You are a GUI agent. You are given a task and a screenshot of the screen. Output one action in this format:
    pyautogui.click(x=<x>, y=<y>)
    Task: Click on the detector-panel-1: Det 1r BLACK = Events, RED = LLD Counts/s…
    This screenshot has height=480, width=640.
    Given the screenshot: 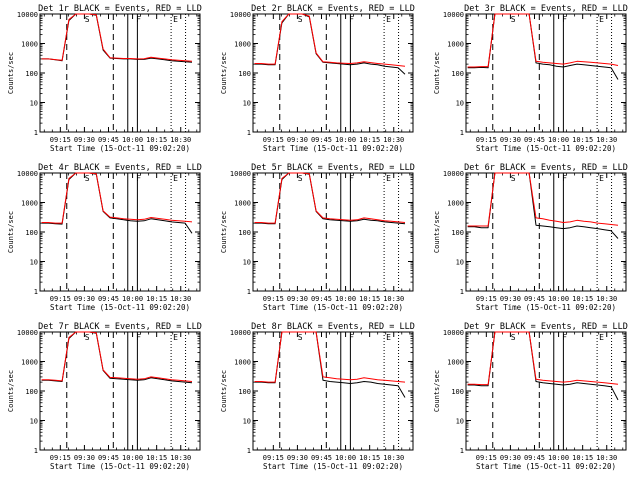 What is the action you would take?
    pyautogui.click(x=104, y=78)
    